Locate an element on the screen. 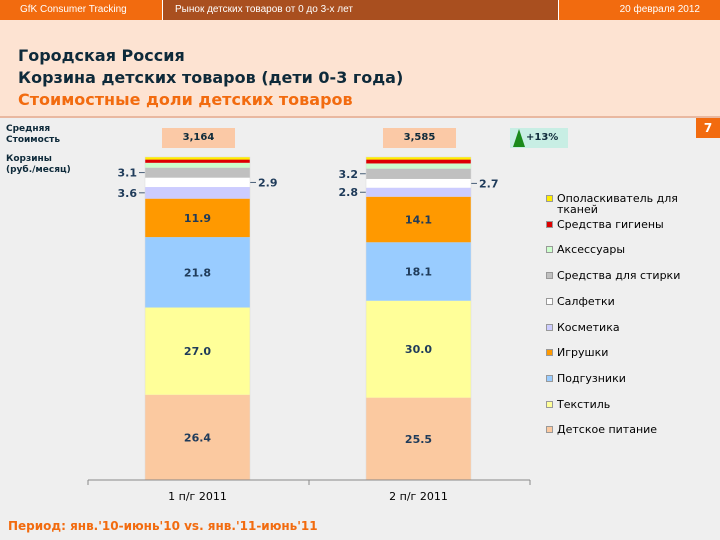  data-label: 2.8 is located at coordinates (349, 192).